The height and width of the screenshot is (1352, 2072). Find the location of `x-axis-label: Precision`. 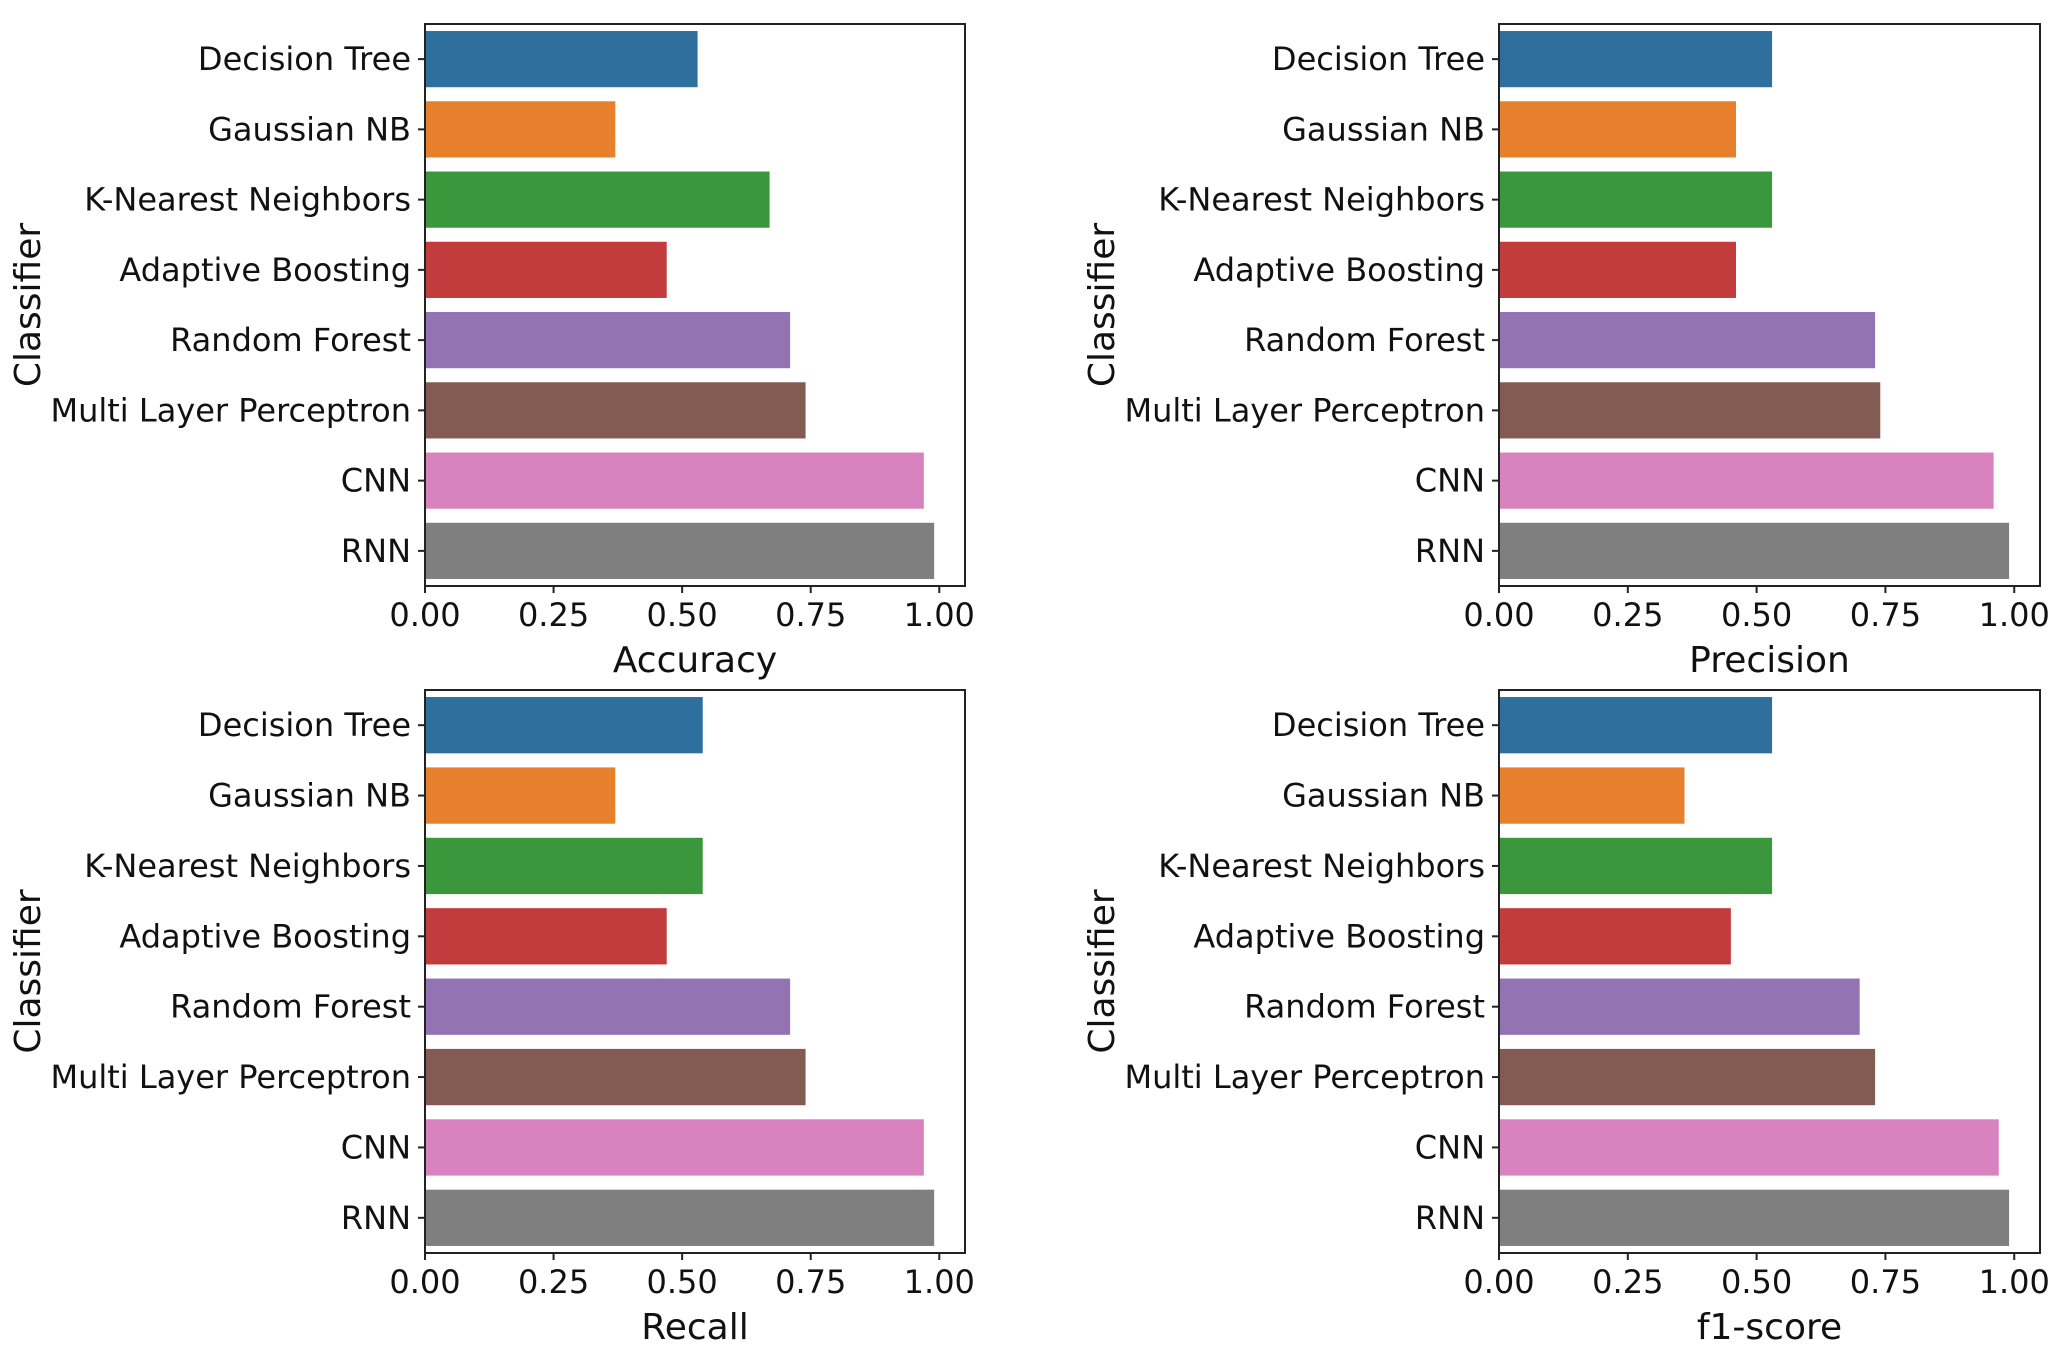

x-axis-label: Precision is located at coordinates (1769, 660).